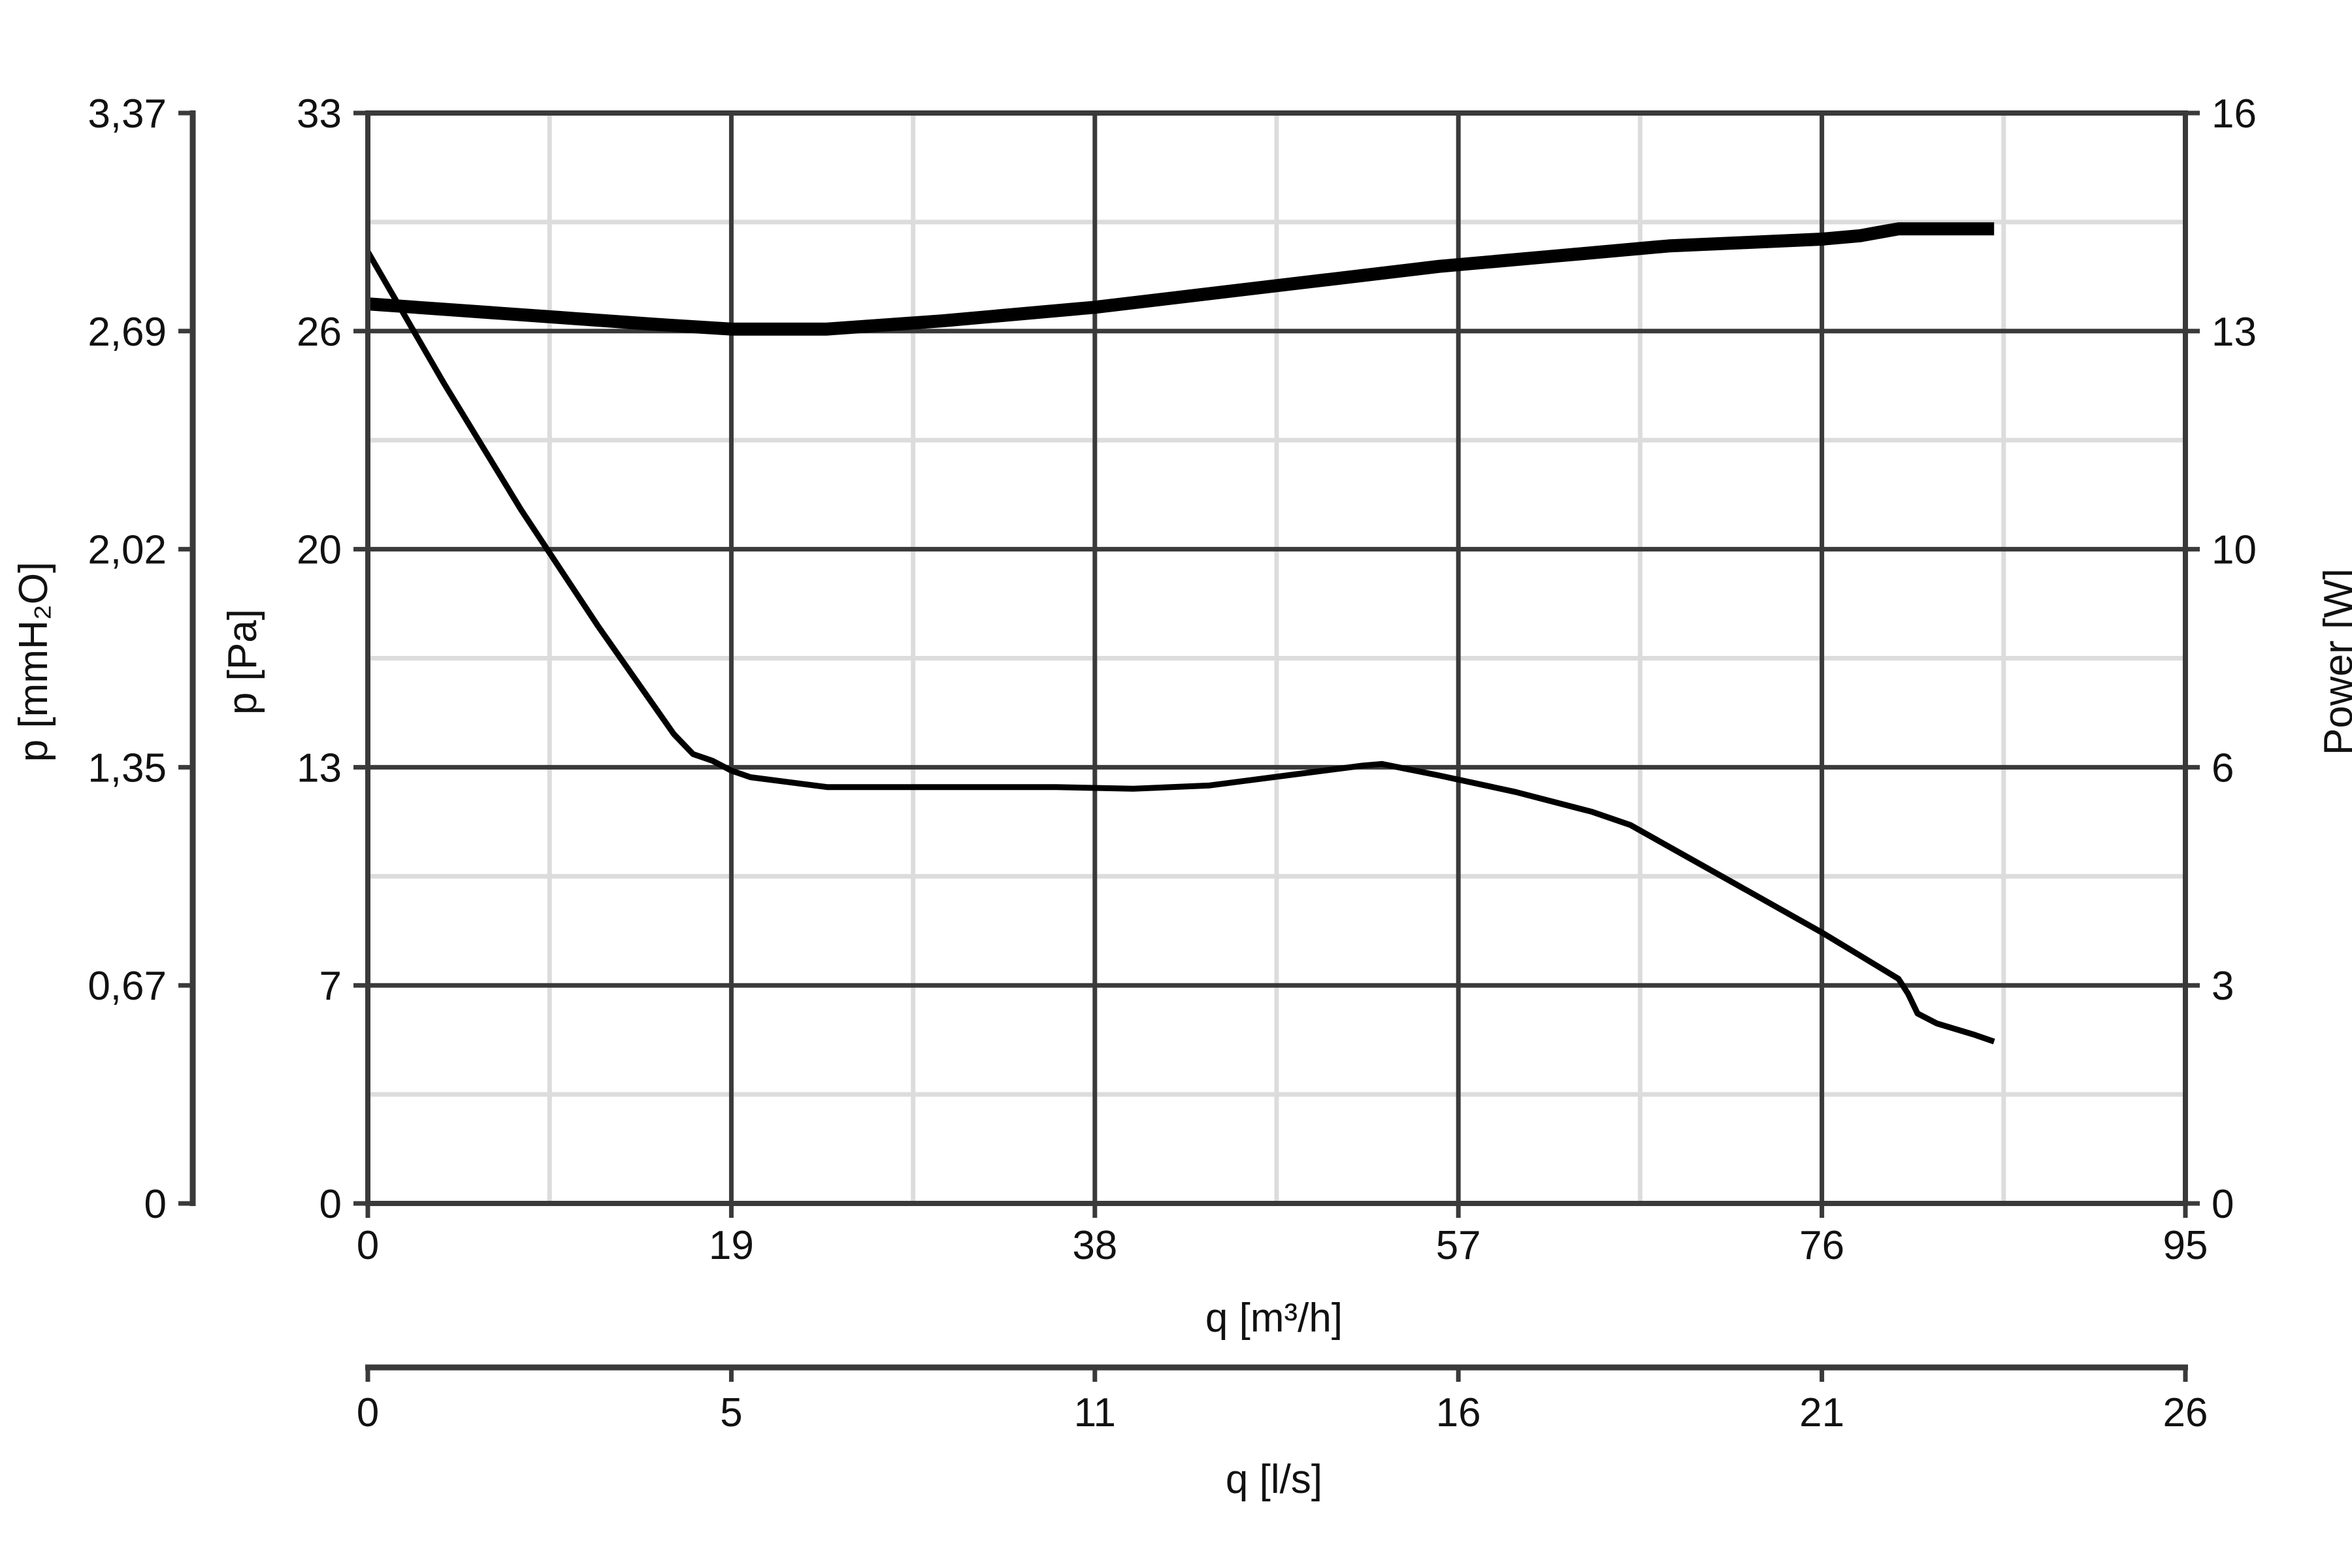 The image size is (2352, 1568). Describe the element at coordinates (1274, 1479) in the screenshot. I see `x2-axis-label: q [l/s]` at that location.